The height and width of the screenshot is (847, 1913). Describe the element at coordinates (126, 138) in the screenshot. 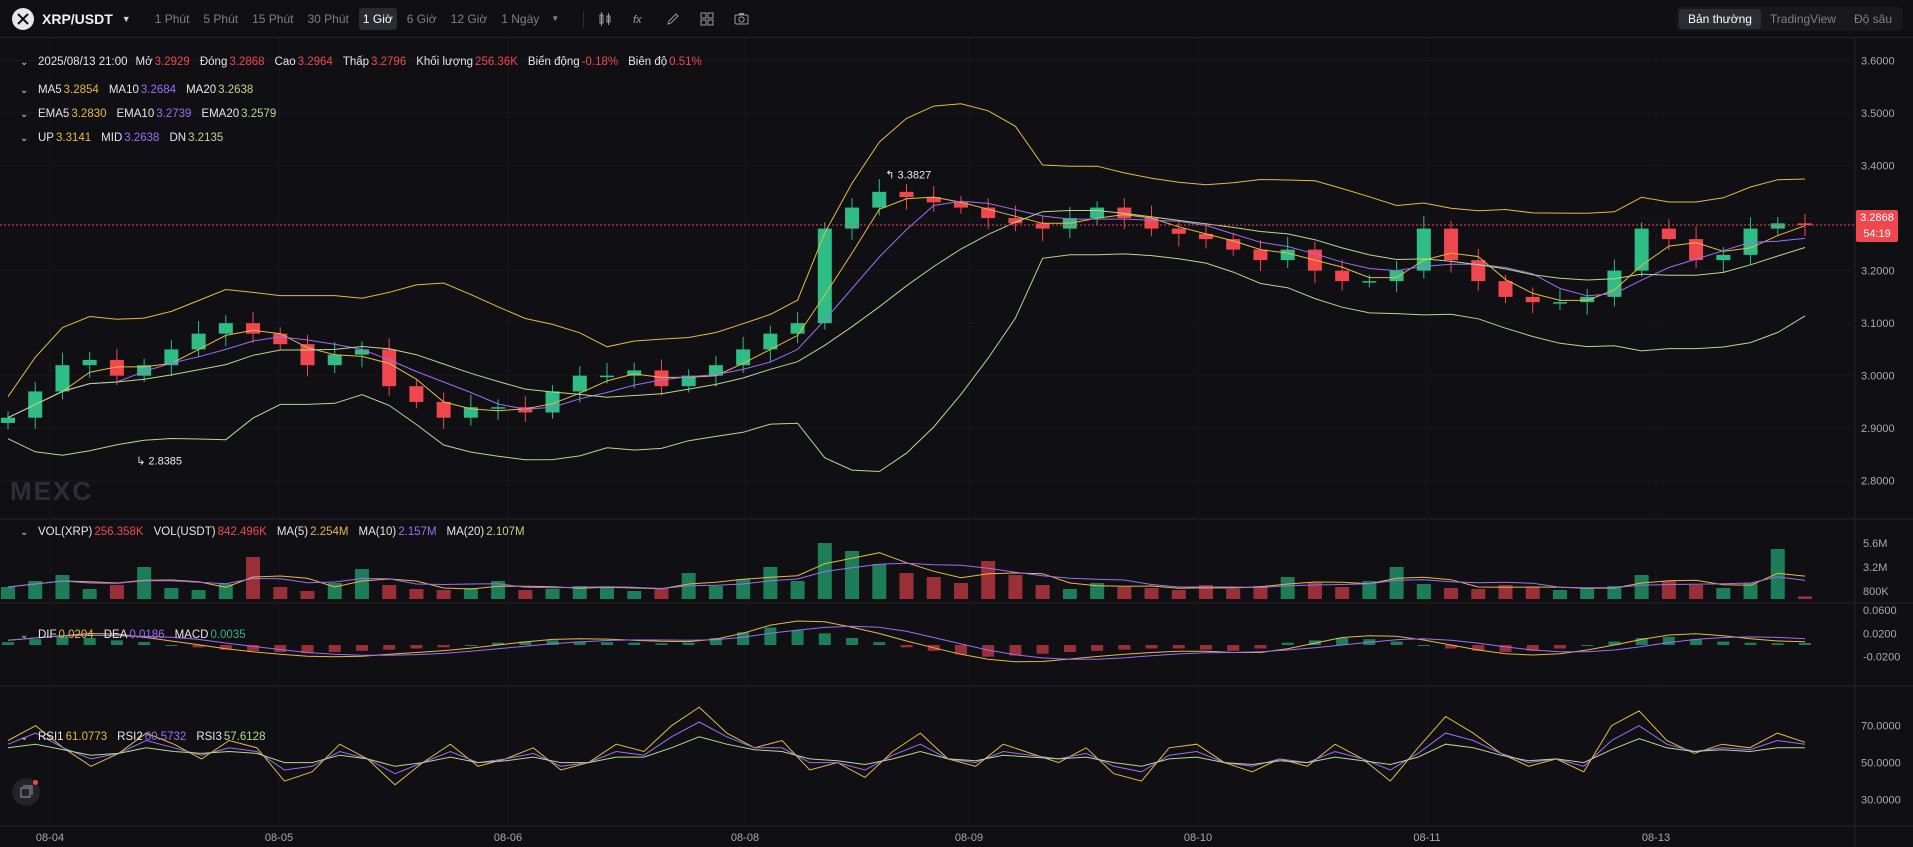

I see `boll-legend: ⌄ UP 3.3141 MID 3.2638 DN 3.2135` at that location.